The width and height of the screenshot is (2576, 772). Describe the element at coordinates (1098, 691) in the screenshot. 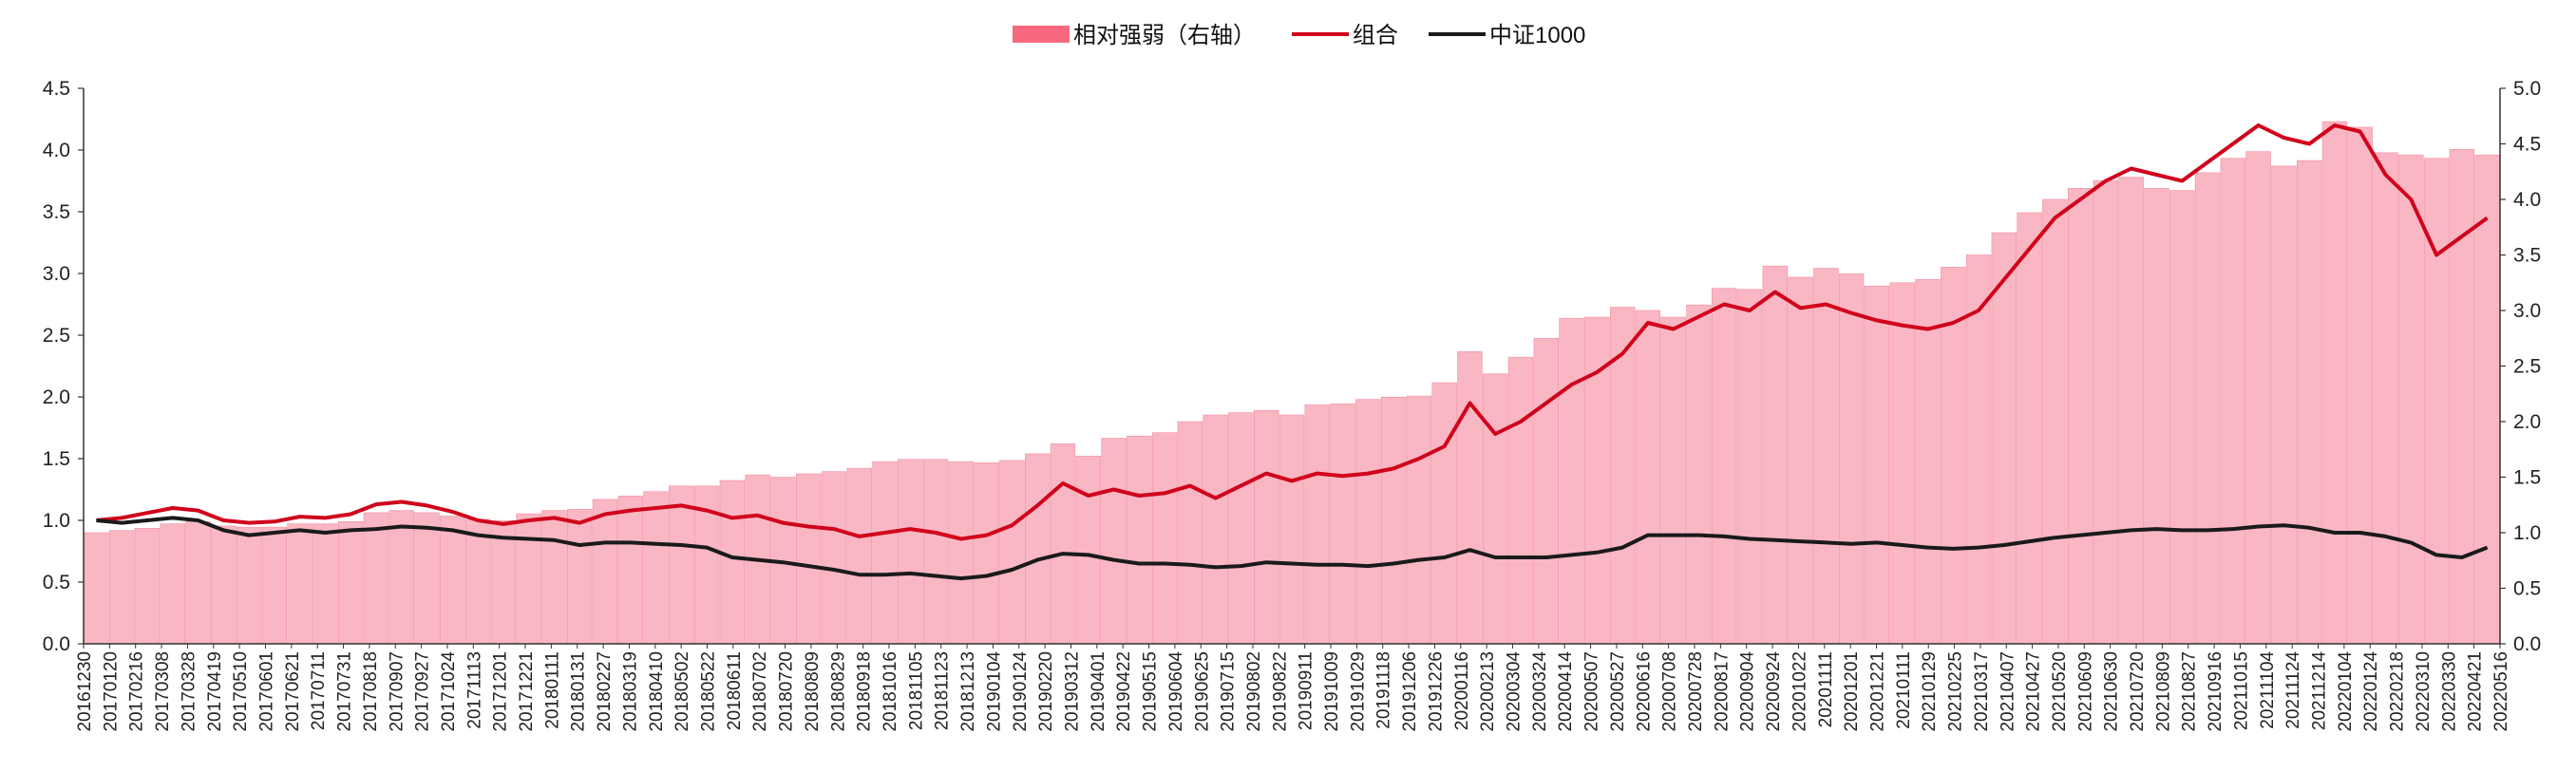

I see `x-tick-label: 20190401` at that location.